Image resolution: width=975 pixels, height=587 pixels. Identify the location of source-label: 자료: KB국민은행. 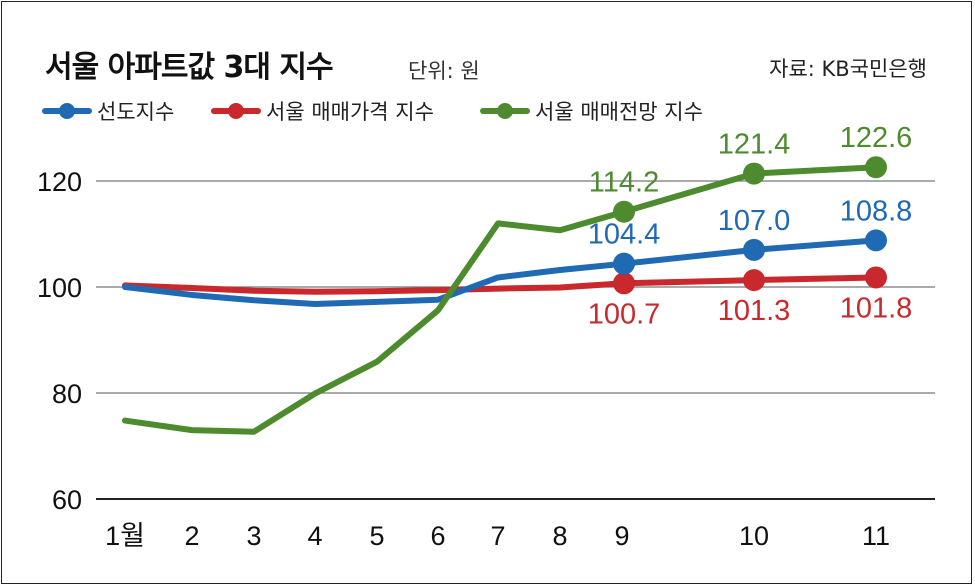
(848, 69).